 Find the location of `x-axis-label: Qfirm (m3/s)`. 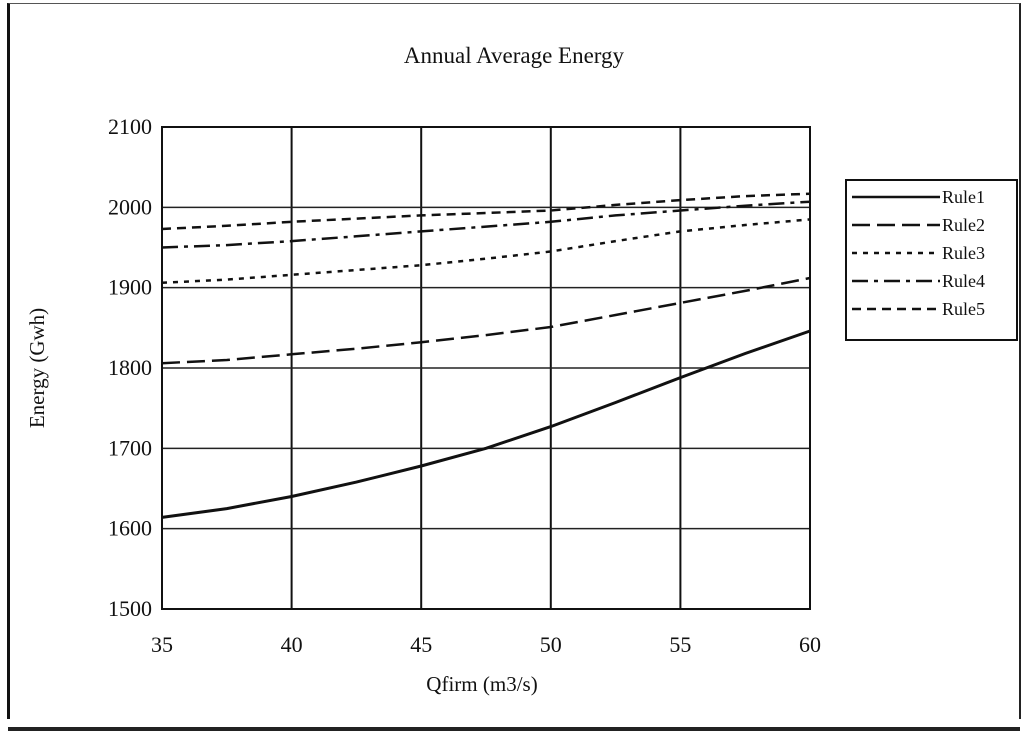

x-axis-label: Qfirm (m3/s) is located at coordinates (481, 684).